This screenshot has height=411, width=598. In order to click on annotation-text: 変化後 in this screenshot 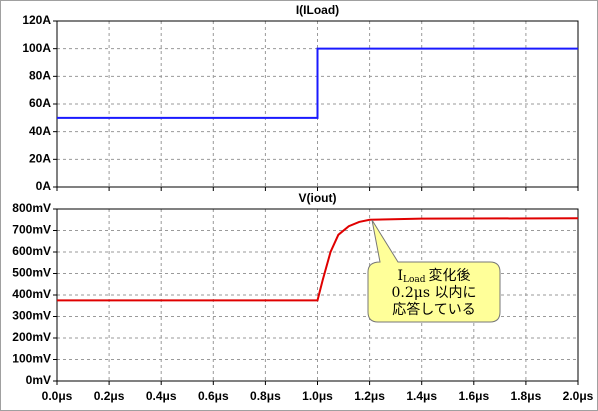, I will do `click(450, 275)`.